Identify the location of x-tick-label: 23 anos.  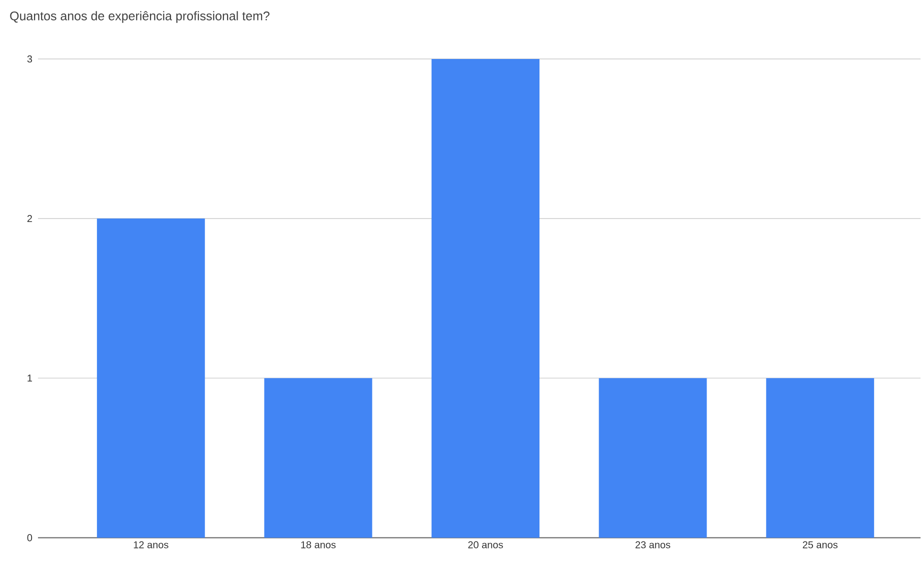
(653, 544).